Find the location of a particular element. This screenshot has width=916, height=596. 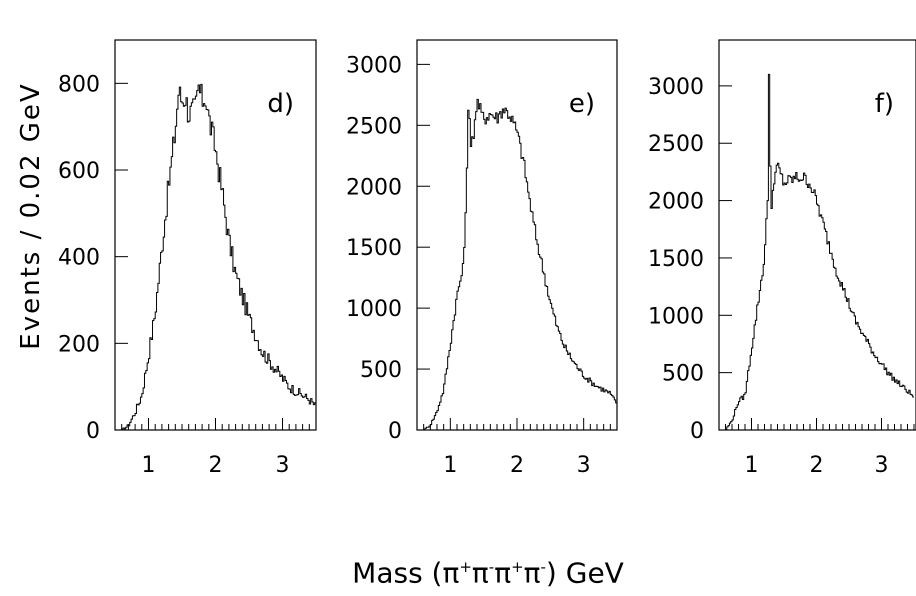

y-tick-label: 600 is located at coordinates (79, 171).